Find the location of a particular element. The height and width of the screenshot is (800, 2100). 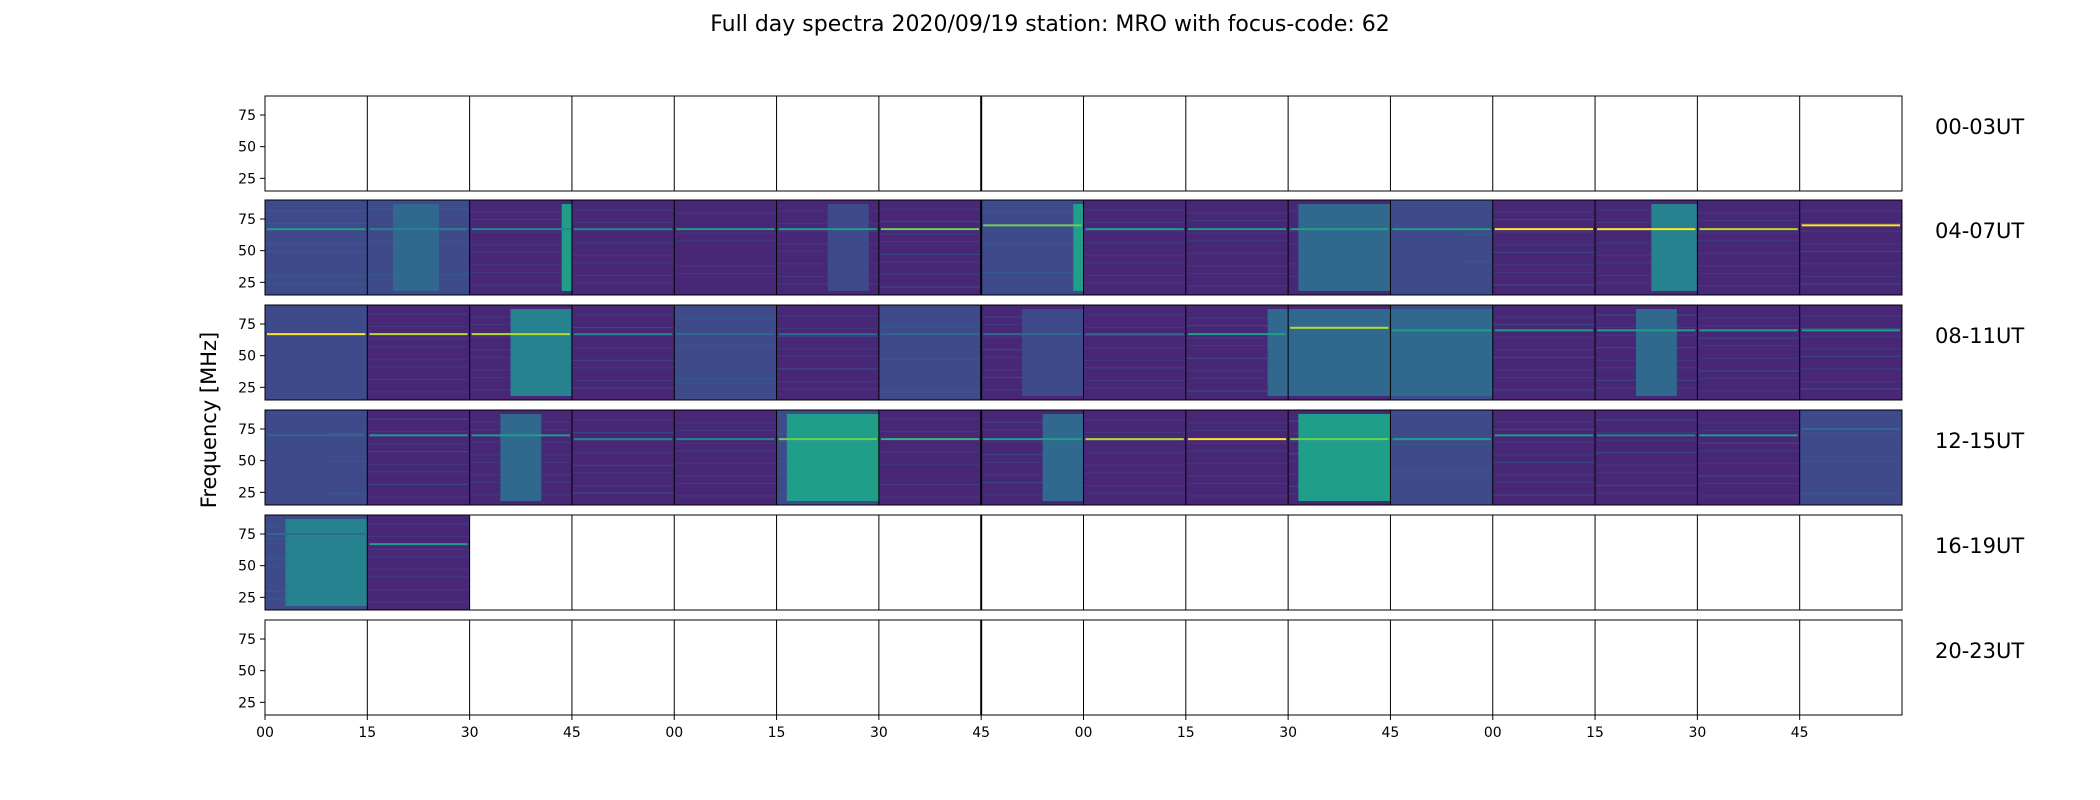

x-tick-label: 15 is located at coordinates (777, 733).